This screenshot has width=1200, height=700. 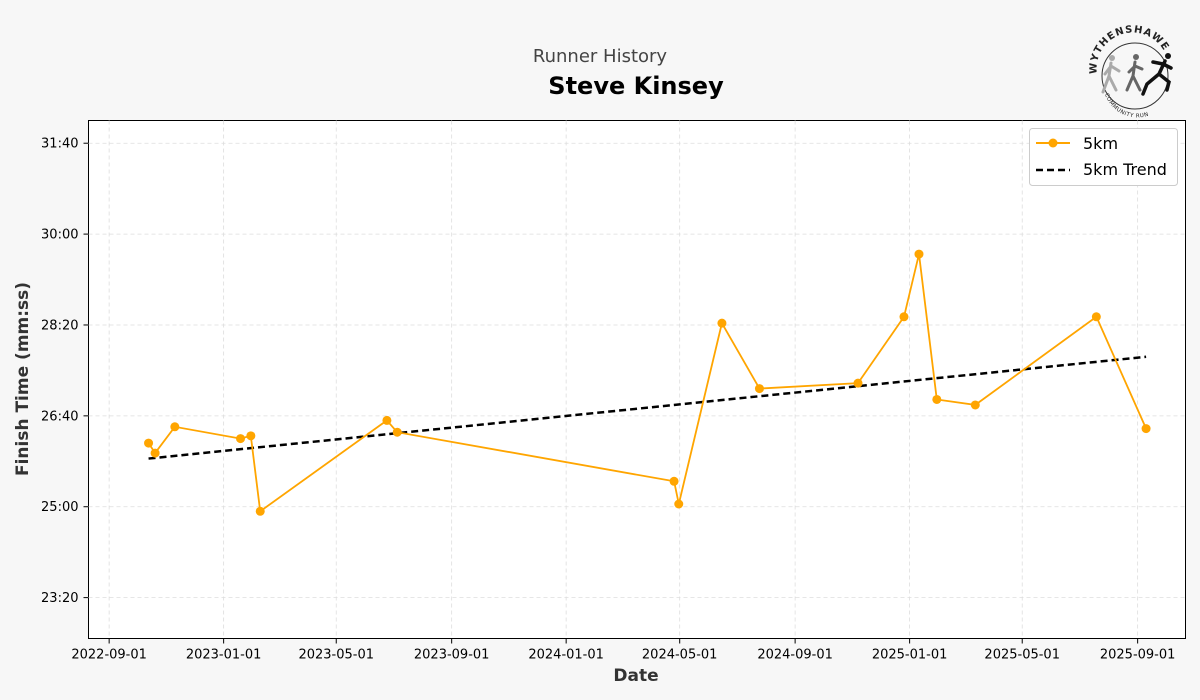 What do you see at coordinates (224, 655) in the screenshot?
I see `x-tick-label: 2023-01-01` at bounding box center [224, 655].